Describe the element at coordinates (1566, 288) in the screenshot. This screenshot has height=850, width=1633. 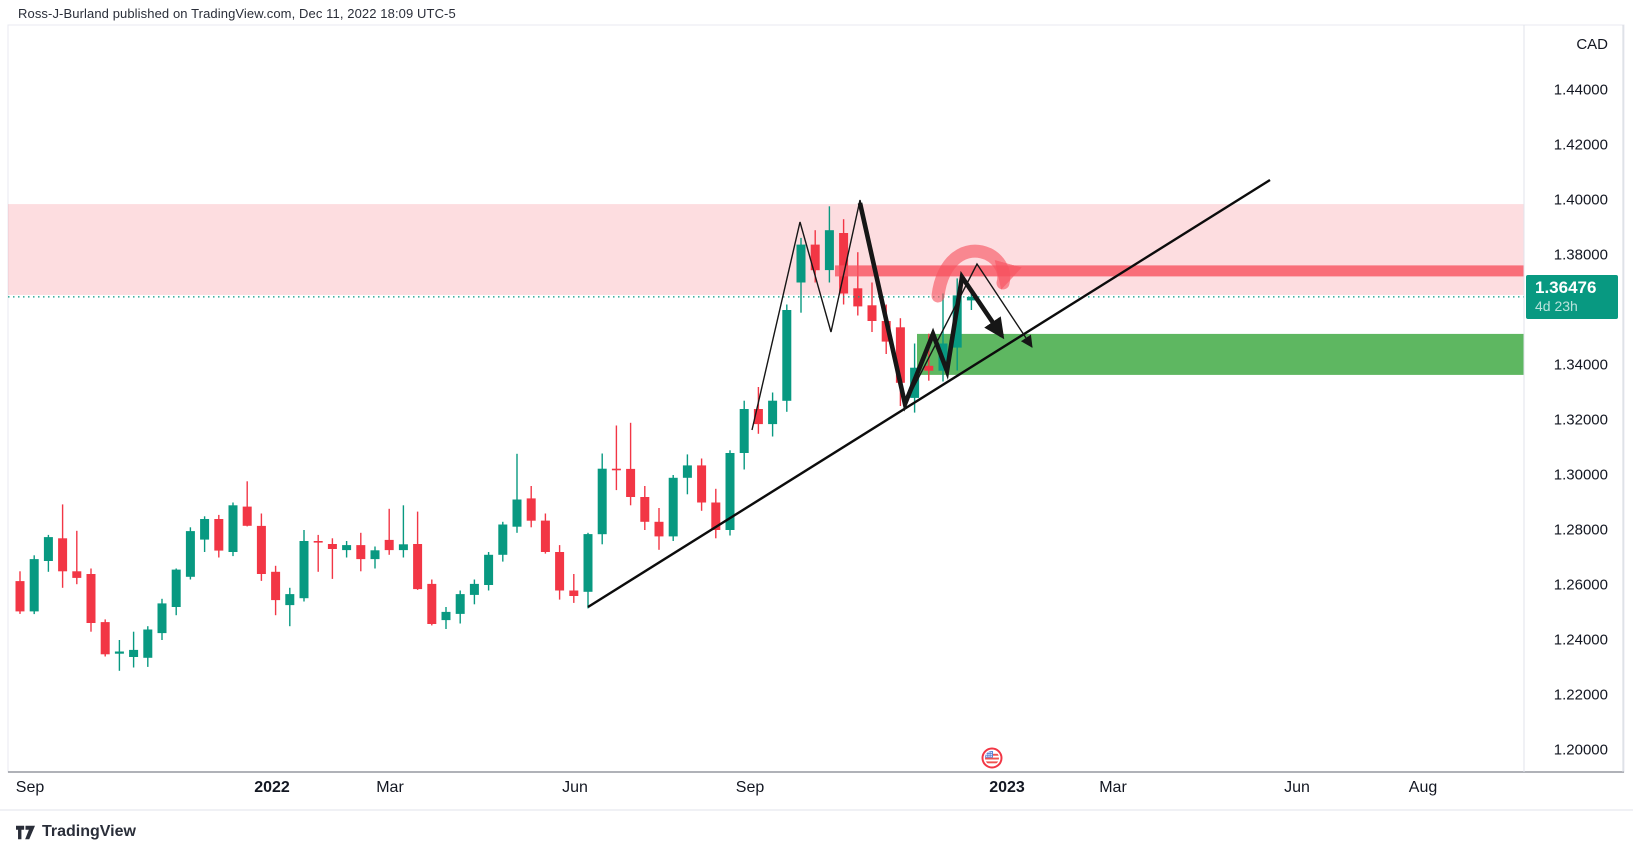
I see `last-price-value: 1.36476` at that location.